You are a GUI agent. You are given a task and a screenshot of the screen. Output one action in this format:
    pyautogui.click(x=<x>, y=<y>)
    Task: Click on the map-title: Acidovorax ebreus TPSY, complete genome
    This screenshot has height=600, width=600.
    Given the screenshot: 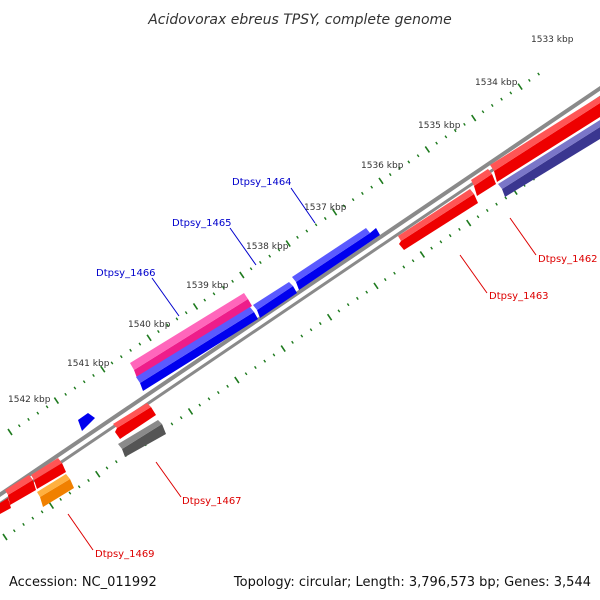 What is the action you would take?
    pyautogui.click(x=299, y=20)
    